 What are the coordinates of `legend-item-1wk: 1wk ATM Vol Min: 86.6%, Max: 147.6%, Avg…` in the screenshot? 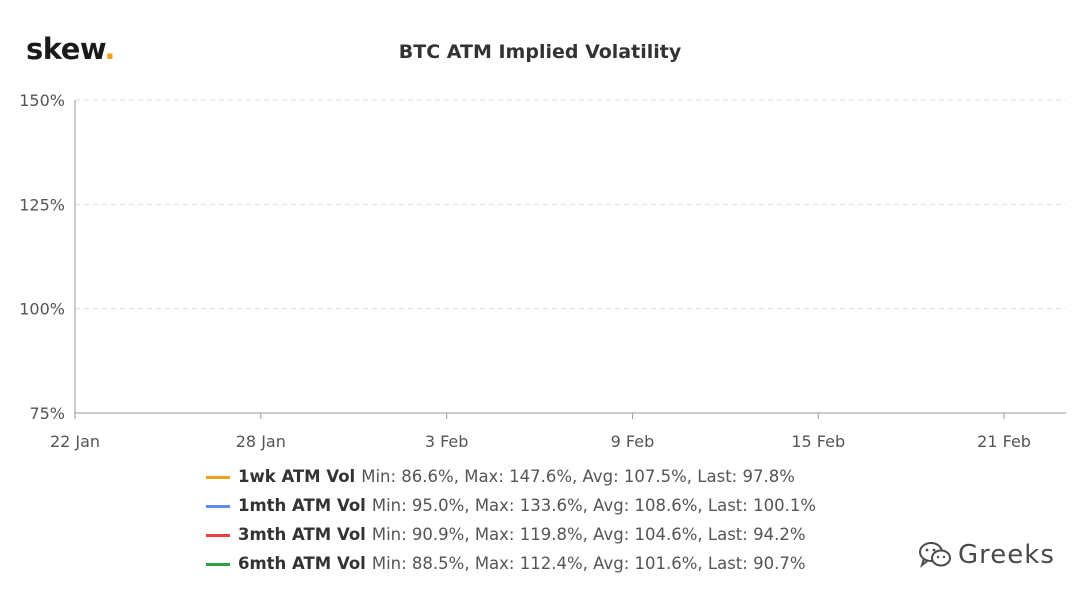 It's located at (511, 476).